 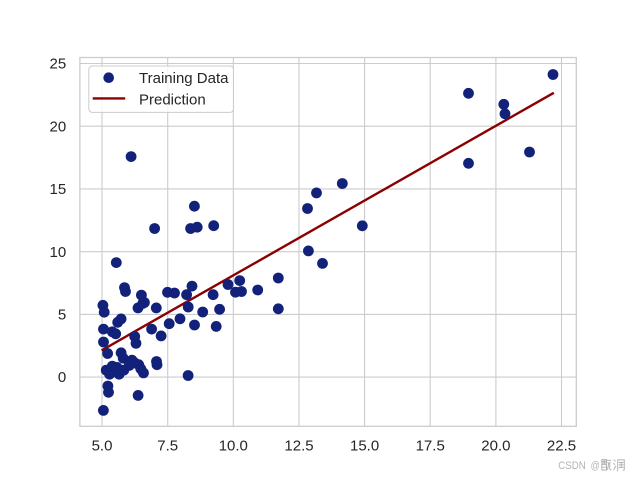 What do you see at coordinates (233, 446) in the screenshot?
I see `svg-text: 10.0` at bounding box center [233, 446].